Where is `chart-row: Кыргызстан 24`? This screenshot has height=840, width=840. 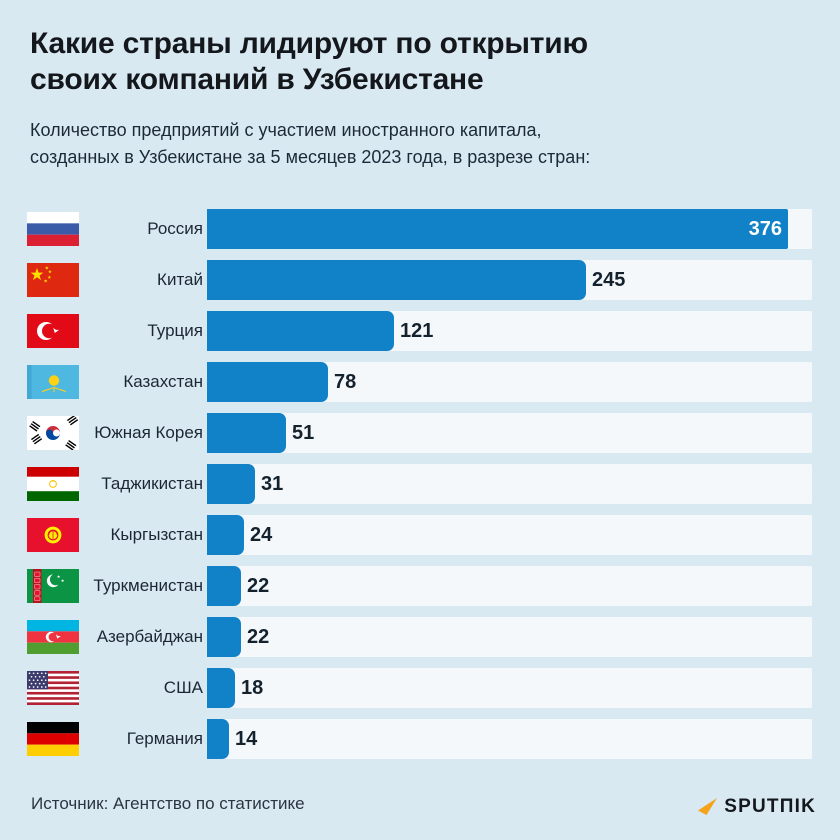
chart-row: Кыргызстан 24 is located at coordinates (420, 534).